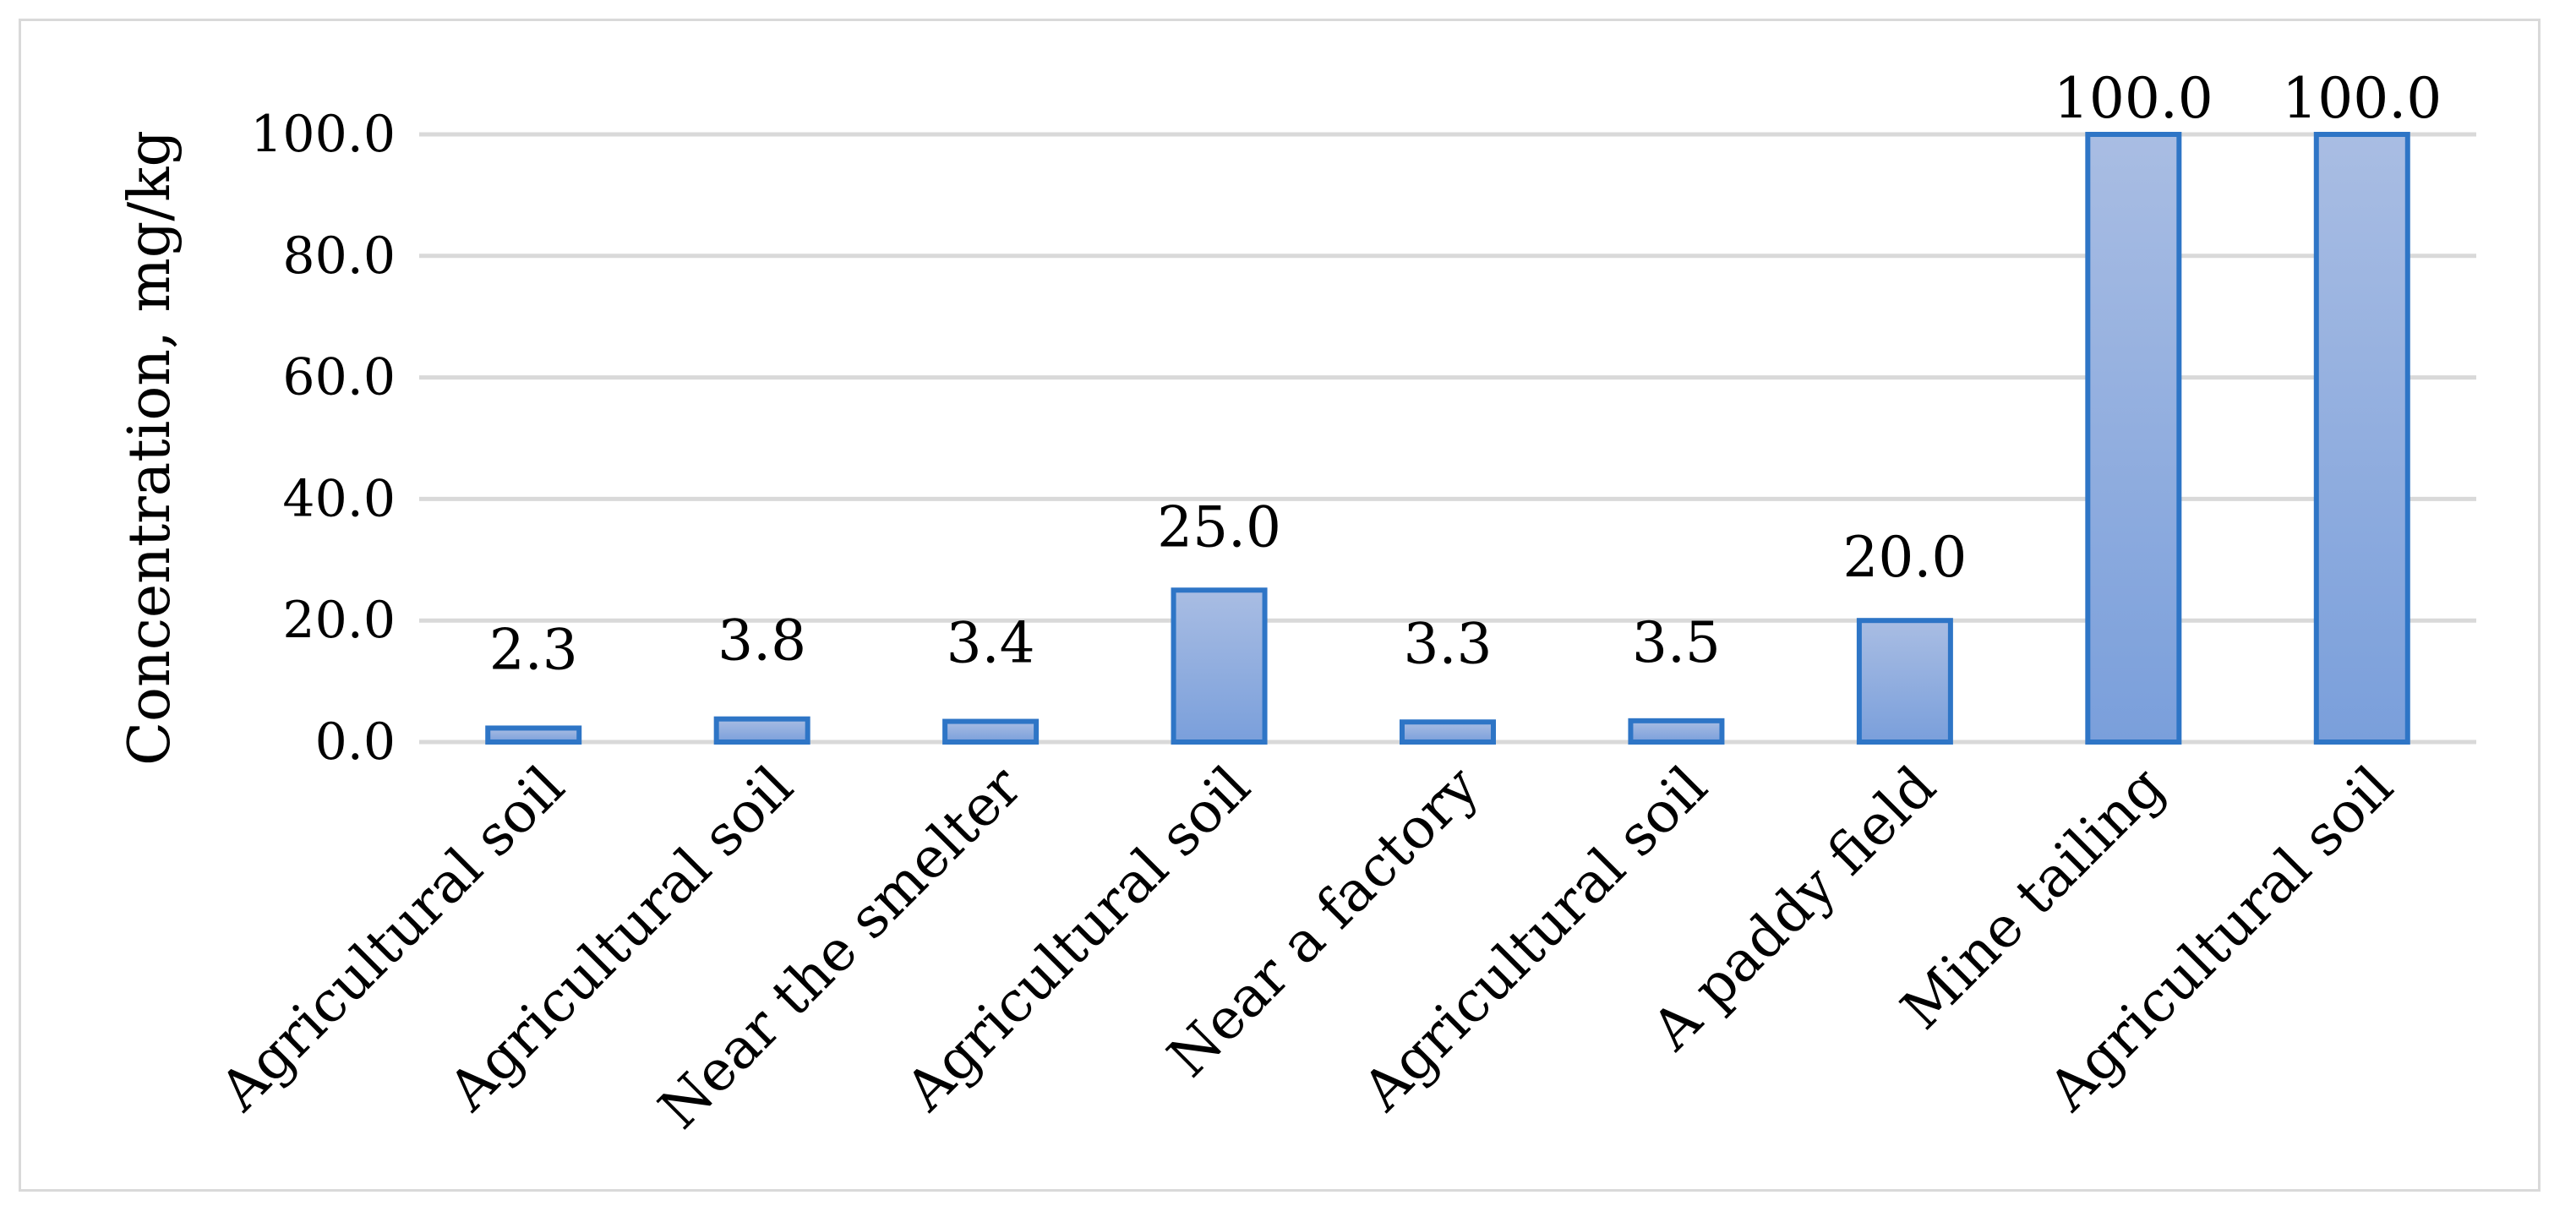 This screenshot has height=1217, width=2576. What do you see at coordinates (323, 438) in the screenshot?
I see `y-axis-ticks: 0.0 20.0 40.0 60.0 80.0 100.0` at bounding box center [323, 438].